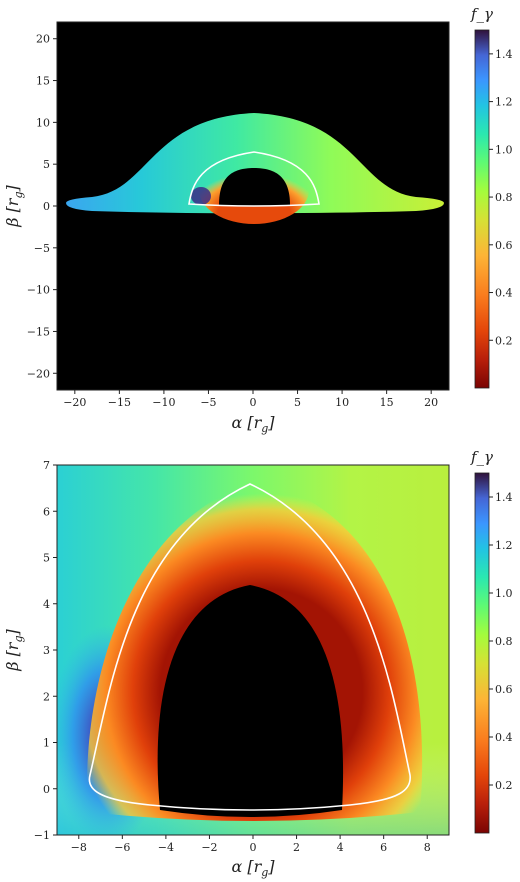 This screenshot has height=882, width=520. I want to click on bottom-y-tick-label: 5, so click(46, 558).